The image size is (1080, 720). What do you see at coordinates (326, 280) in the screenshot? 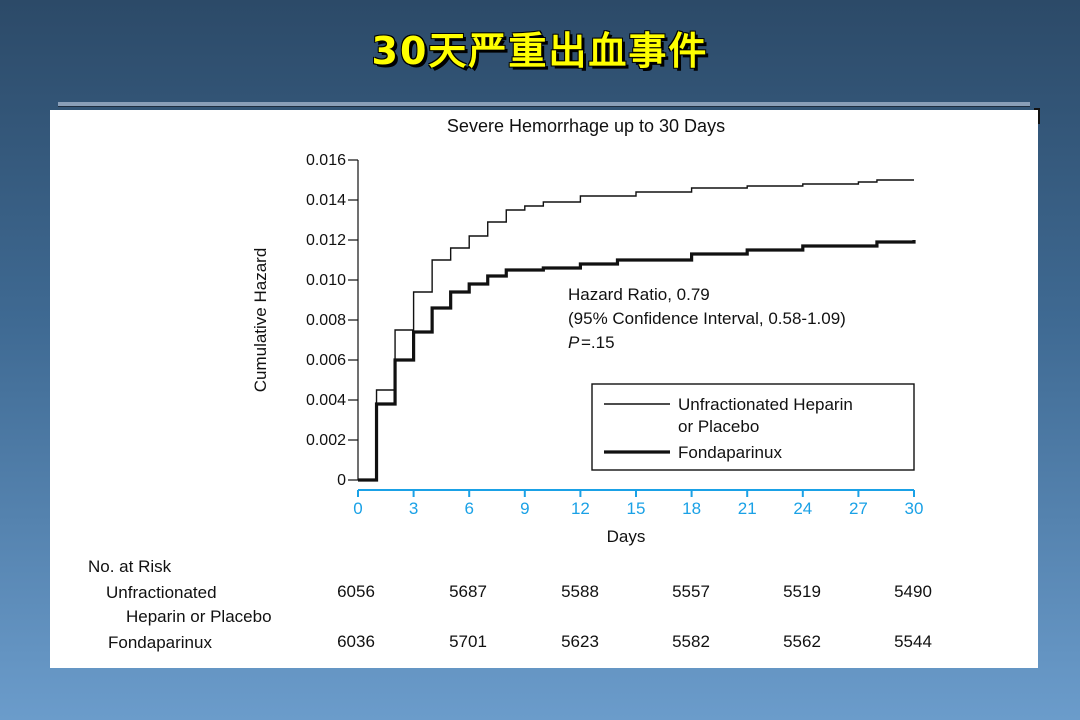
I see `y-tick-label: 0.010` at bounding box center [326, 280].